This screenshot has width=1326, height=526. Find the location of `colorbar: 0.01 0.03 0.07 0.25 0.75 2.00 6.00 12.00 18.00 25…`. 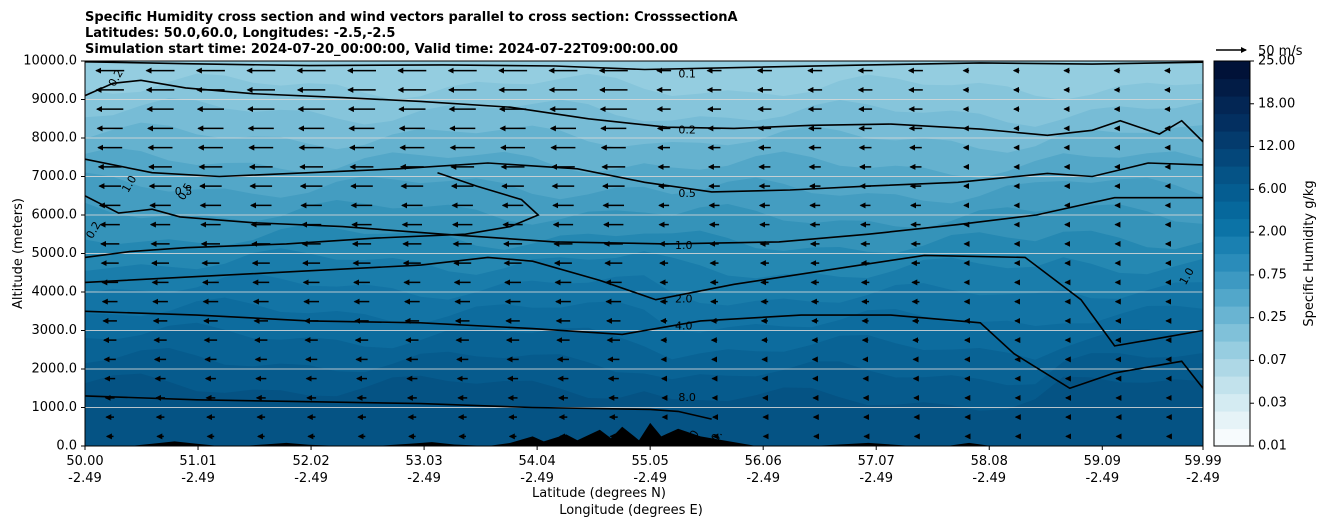

colorbar: 0.01 0.03 0.07 0.25 0.75 2.00 6.00 12.00 18.00 25… is located at coordinates (1265, 254).